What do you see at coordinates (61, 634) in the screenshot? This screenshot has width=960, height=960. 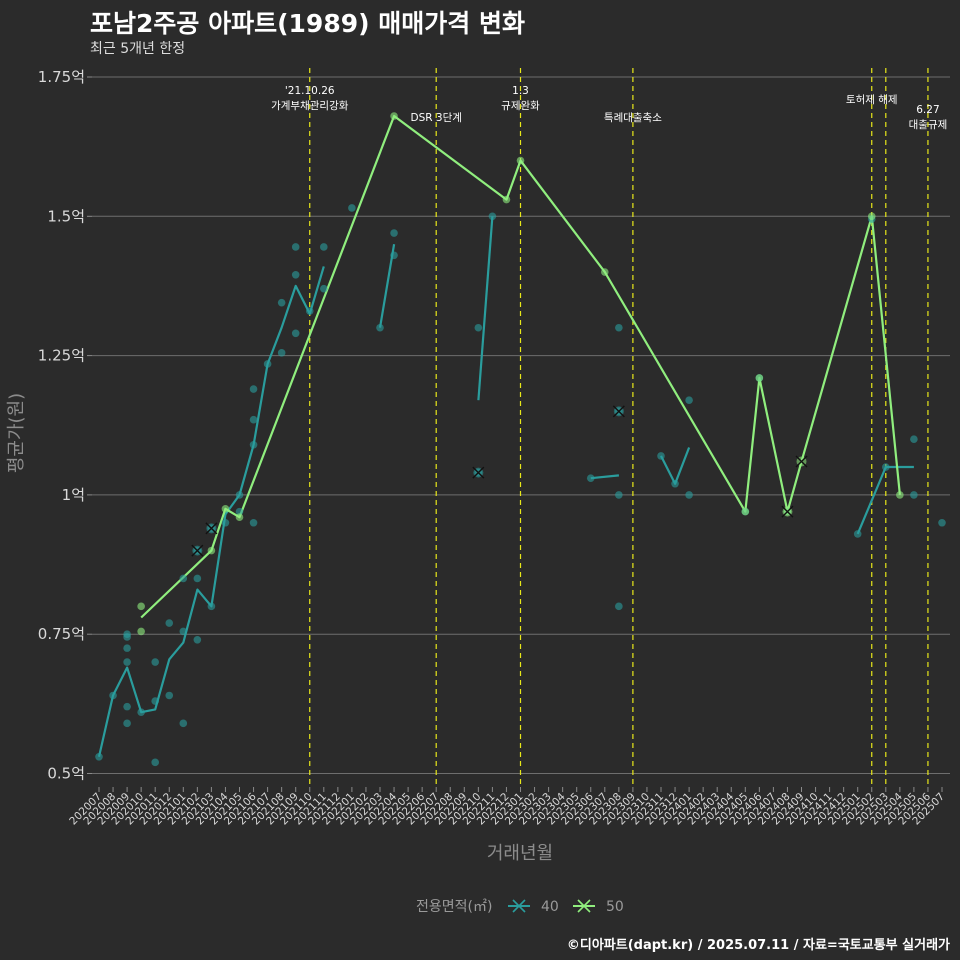 I see `y-tick-label: 0.75억` at bounding box center [61, 634].